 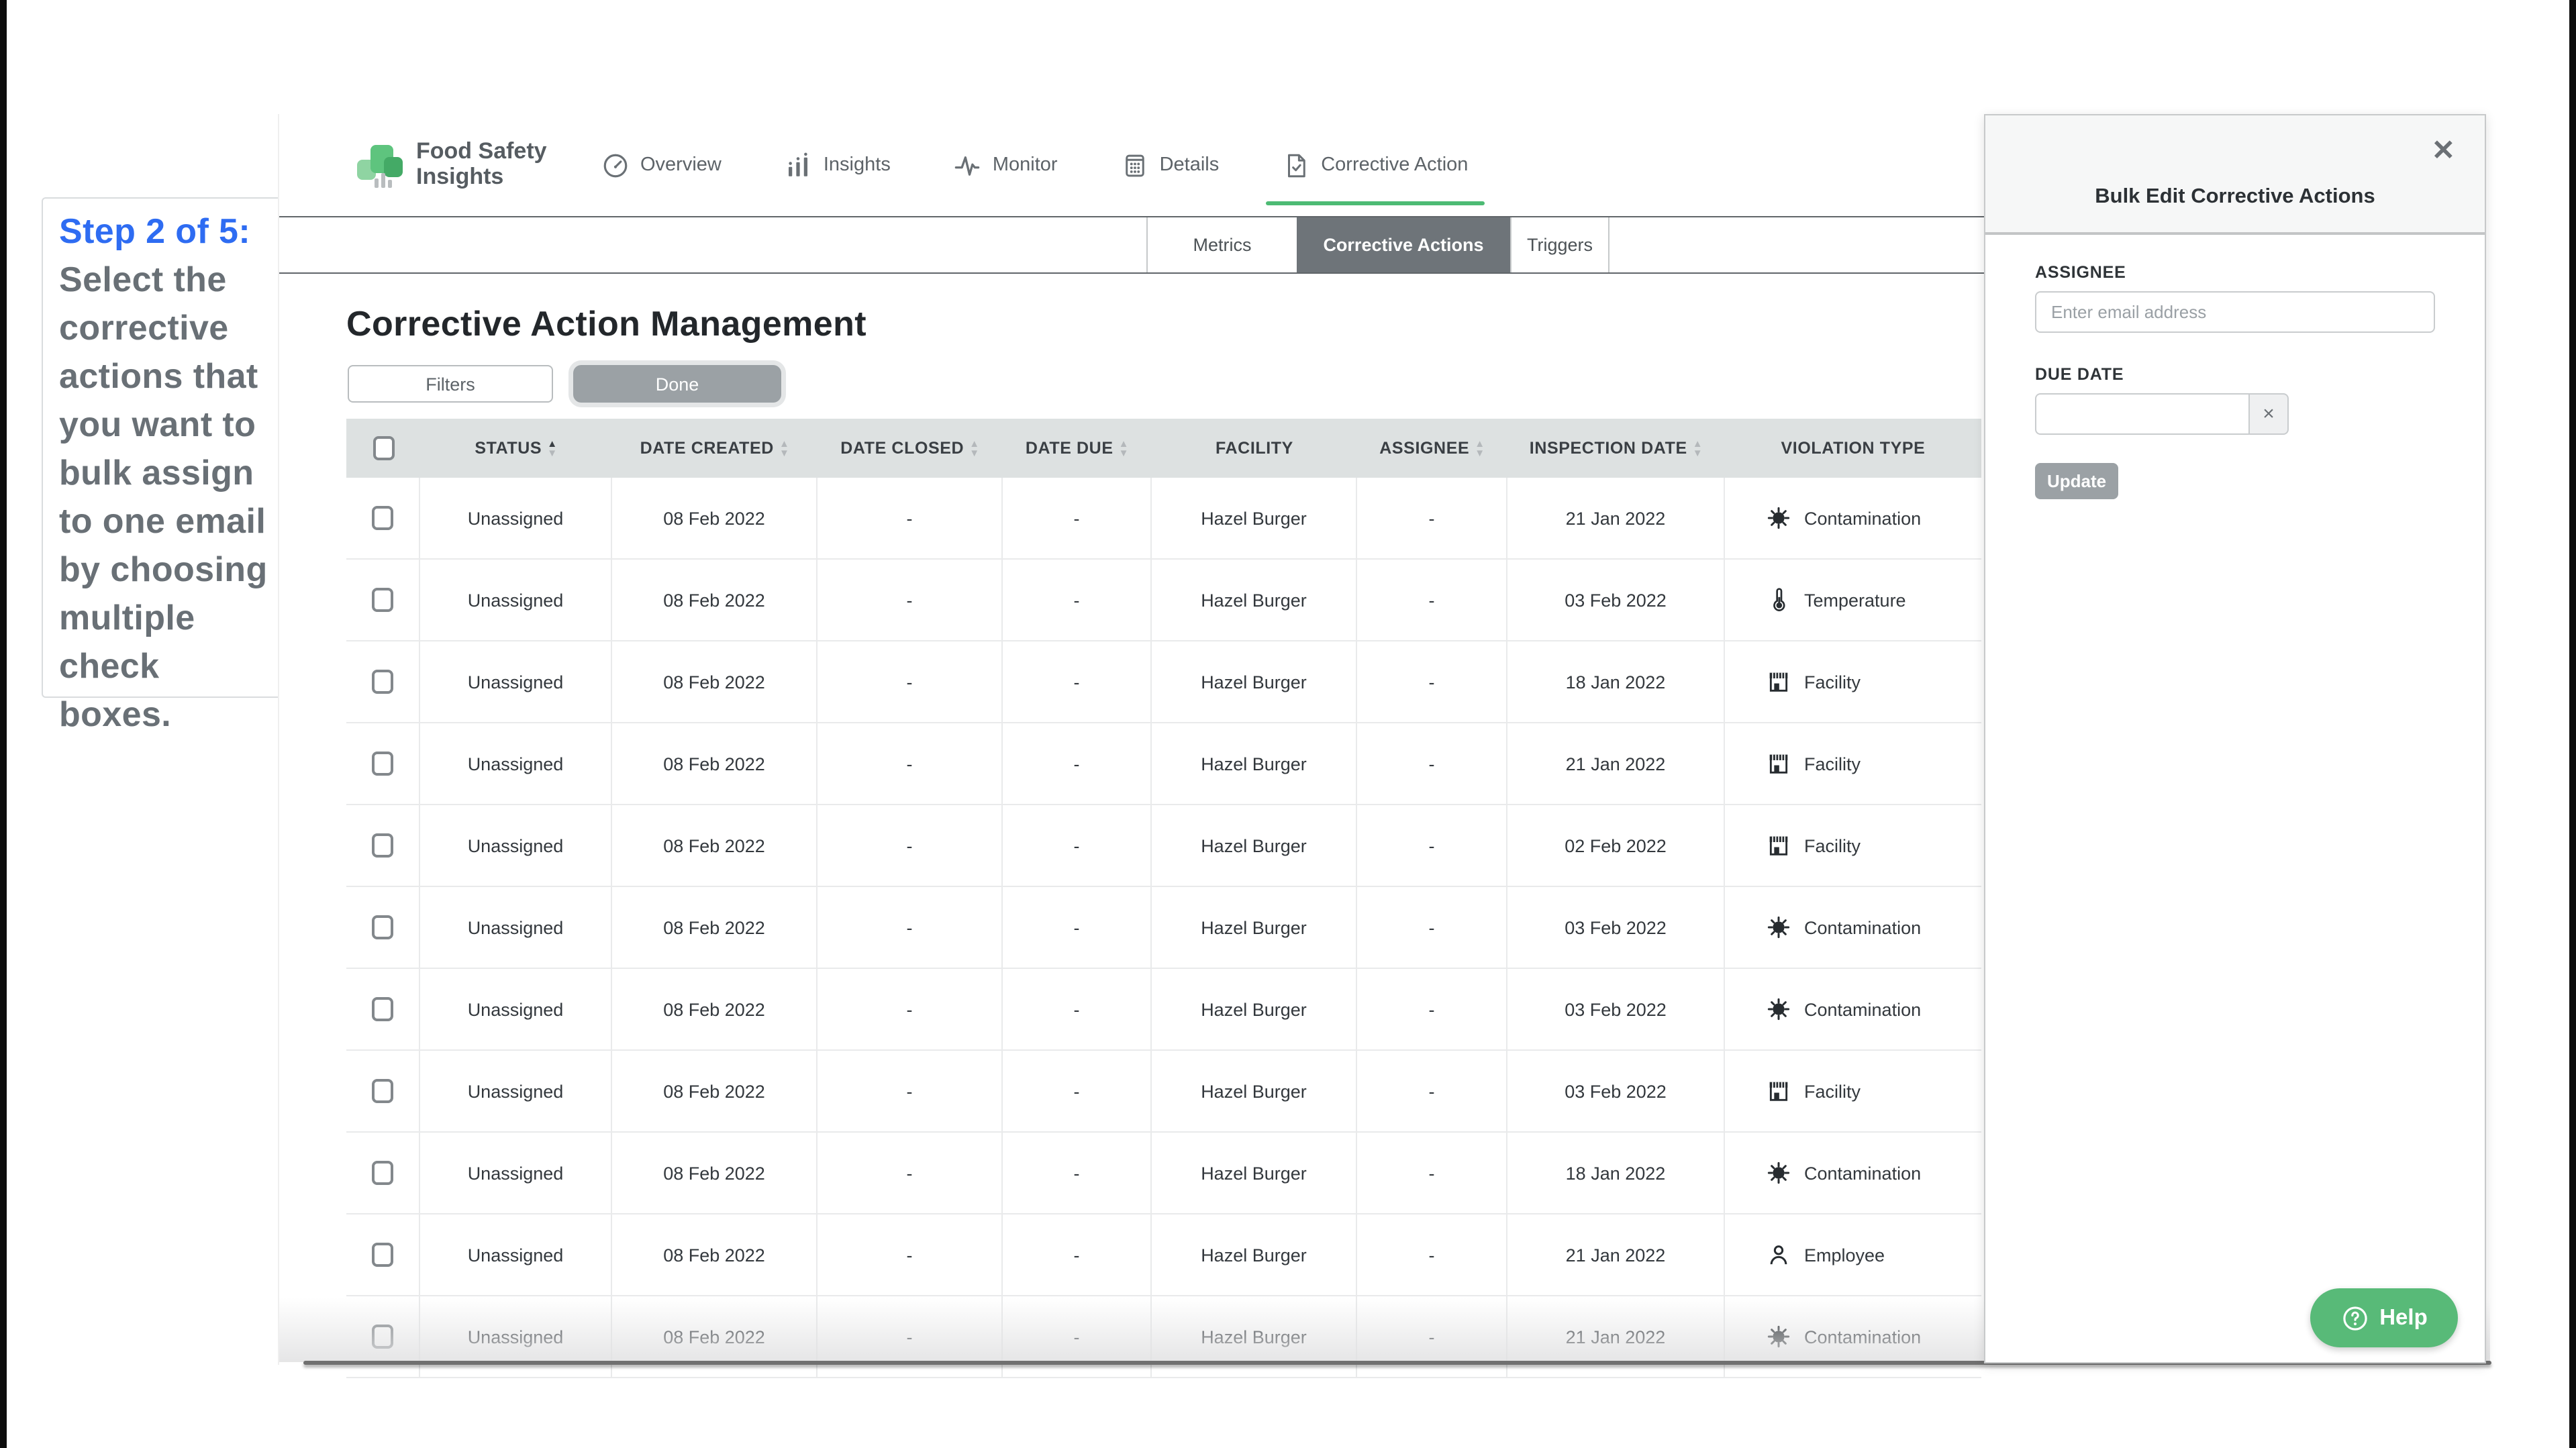 What do you see at coordinates (1844, 1255) in the screenshot?
I see `violation-type-label: Employee` at bounding box center [1844, 1255].